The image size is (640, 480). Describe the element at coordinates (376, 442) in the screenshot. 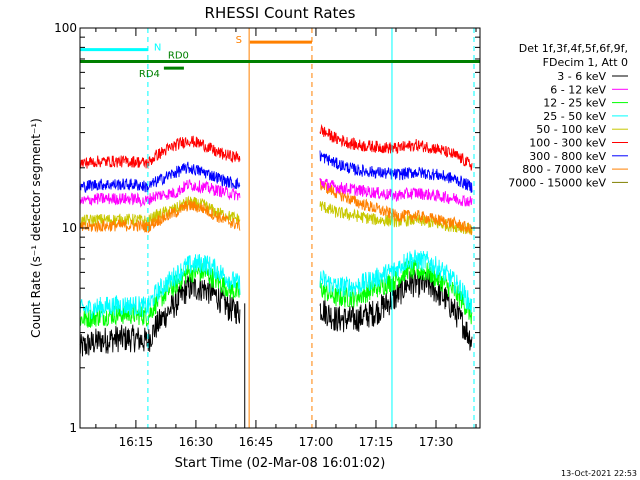

I see `x-tick-label: 17:15` at that location.